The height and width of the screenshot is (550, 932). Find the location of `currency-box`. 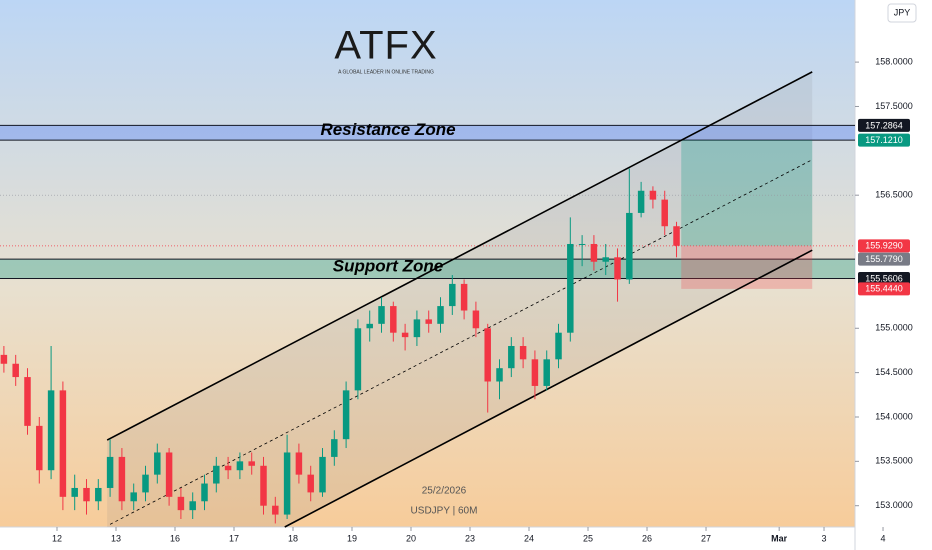

currency-box is located at coordinates (902, 13).